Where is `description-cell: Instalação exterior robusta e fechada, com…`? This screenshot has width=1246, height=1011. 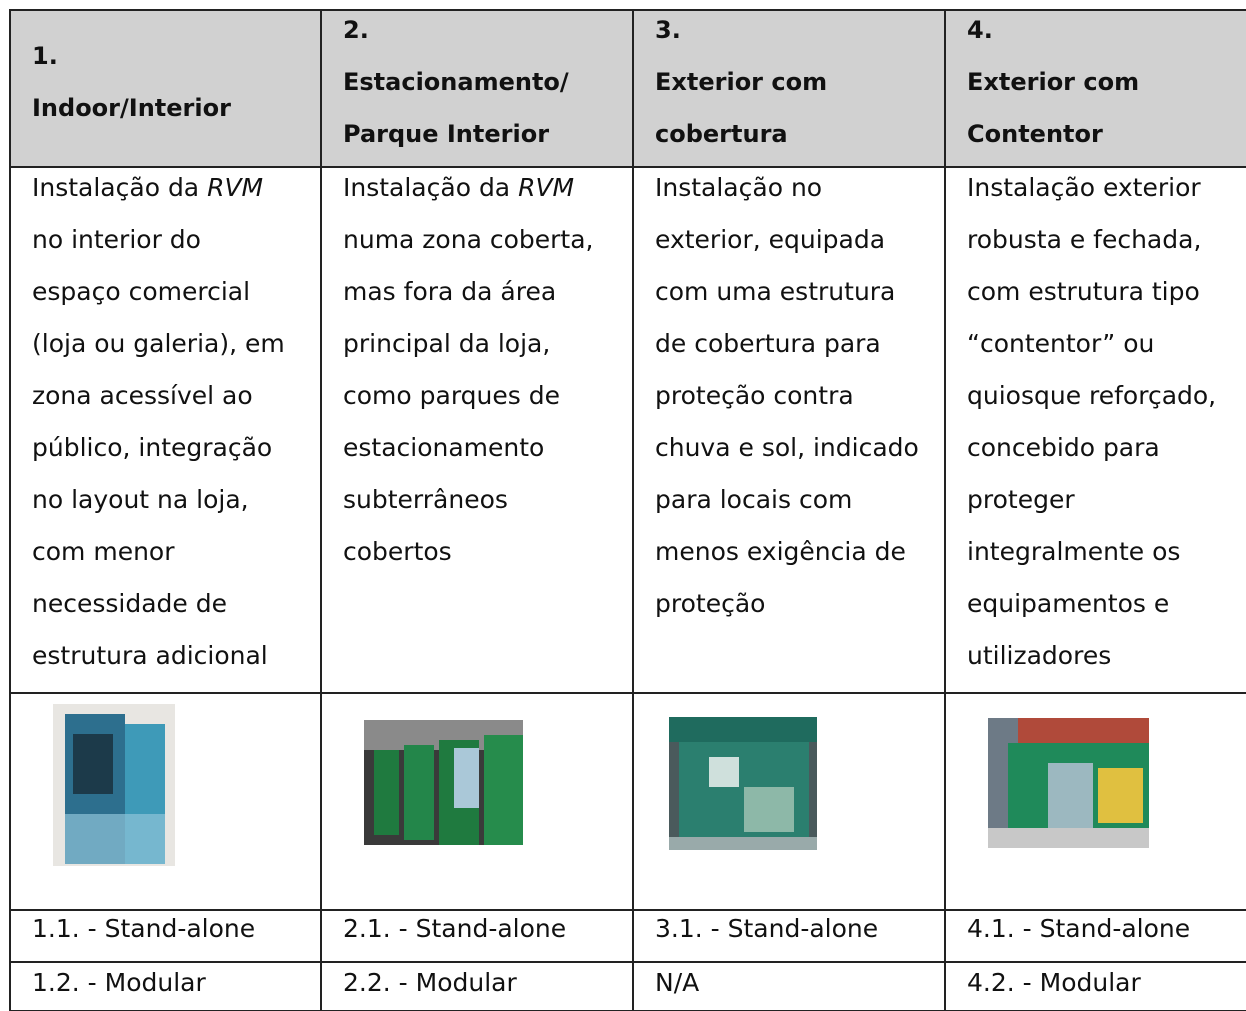 description-cell: Instalação exterior robusta e fechada, com… is located at coordinates (1091, 422).